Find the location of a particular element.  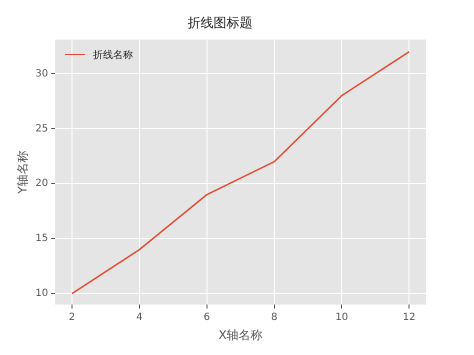

y-tick-label: 20 is located at coordinates (41, 184).